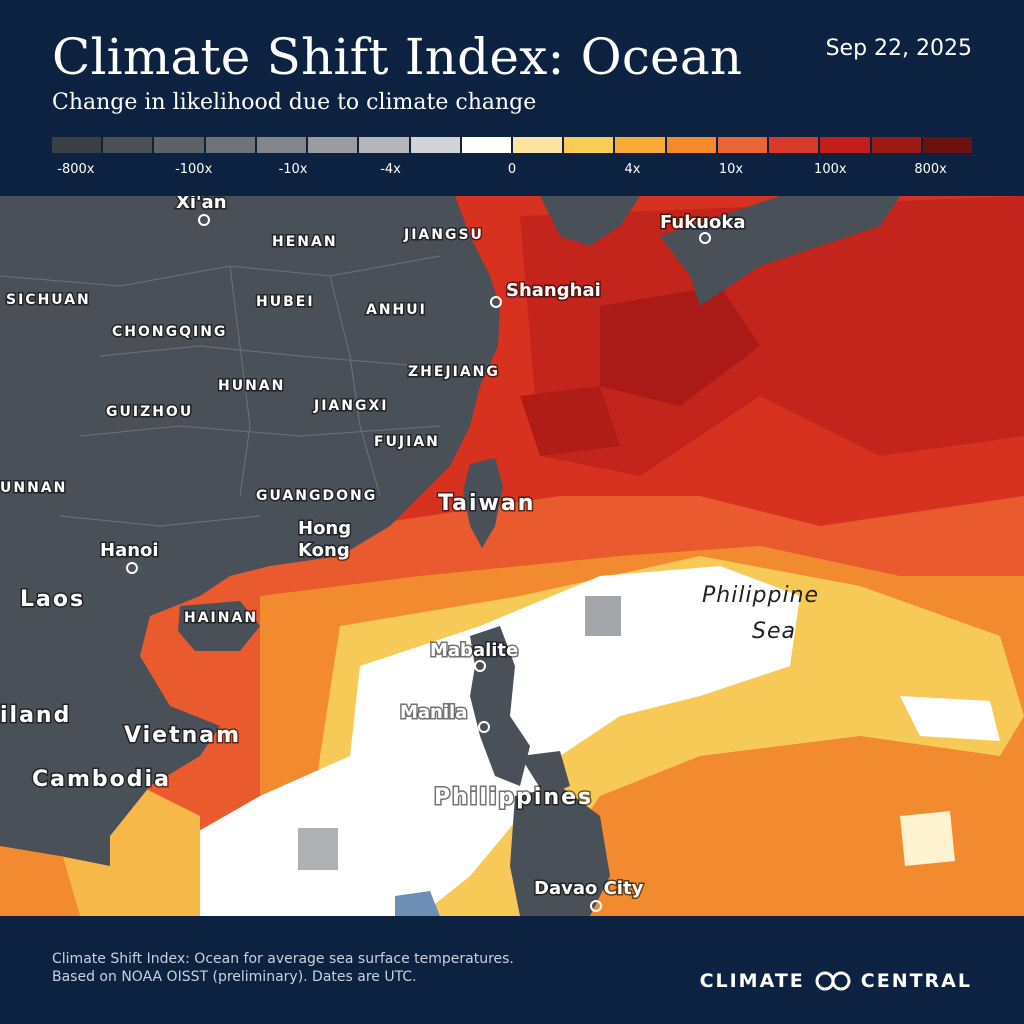 This screenshot has height=1024, width=1024. I want to click on climate-central-logo: CLIMATE CENTRAL, so click(836, 981).